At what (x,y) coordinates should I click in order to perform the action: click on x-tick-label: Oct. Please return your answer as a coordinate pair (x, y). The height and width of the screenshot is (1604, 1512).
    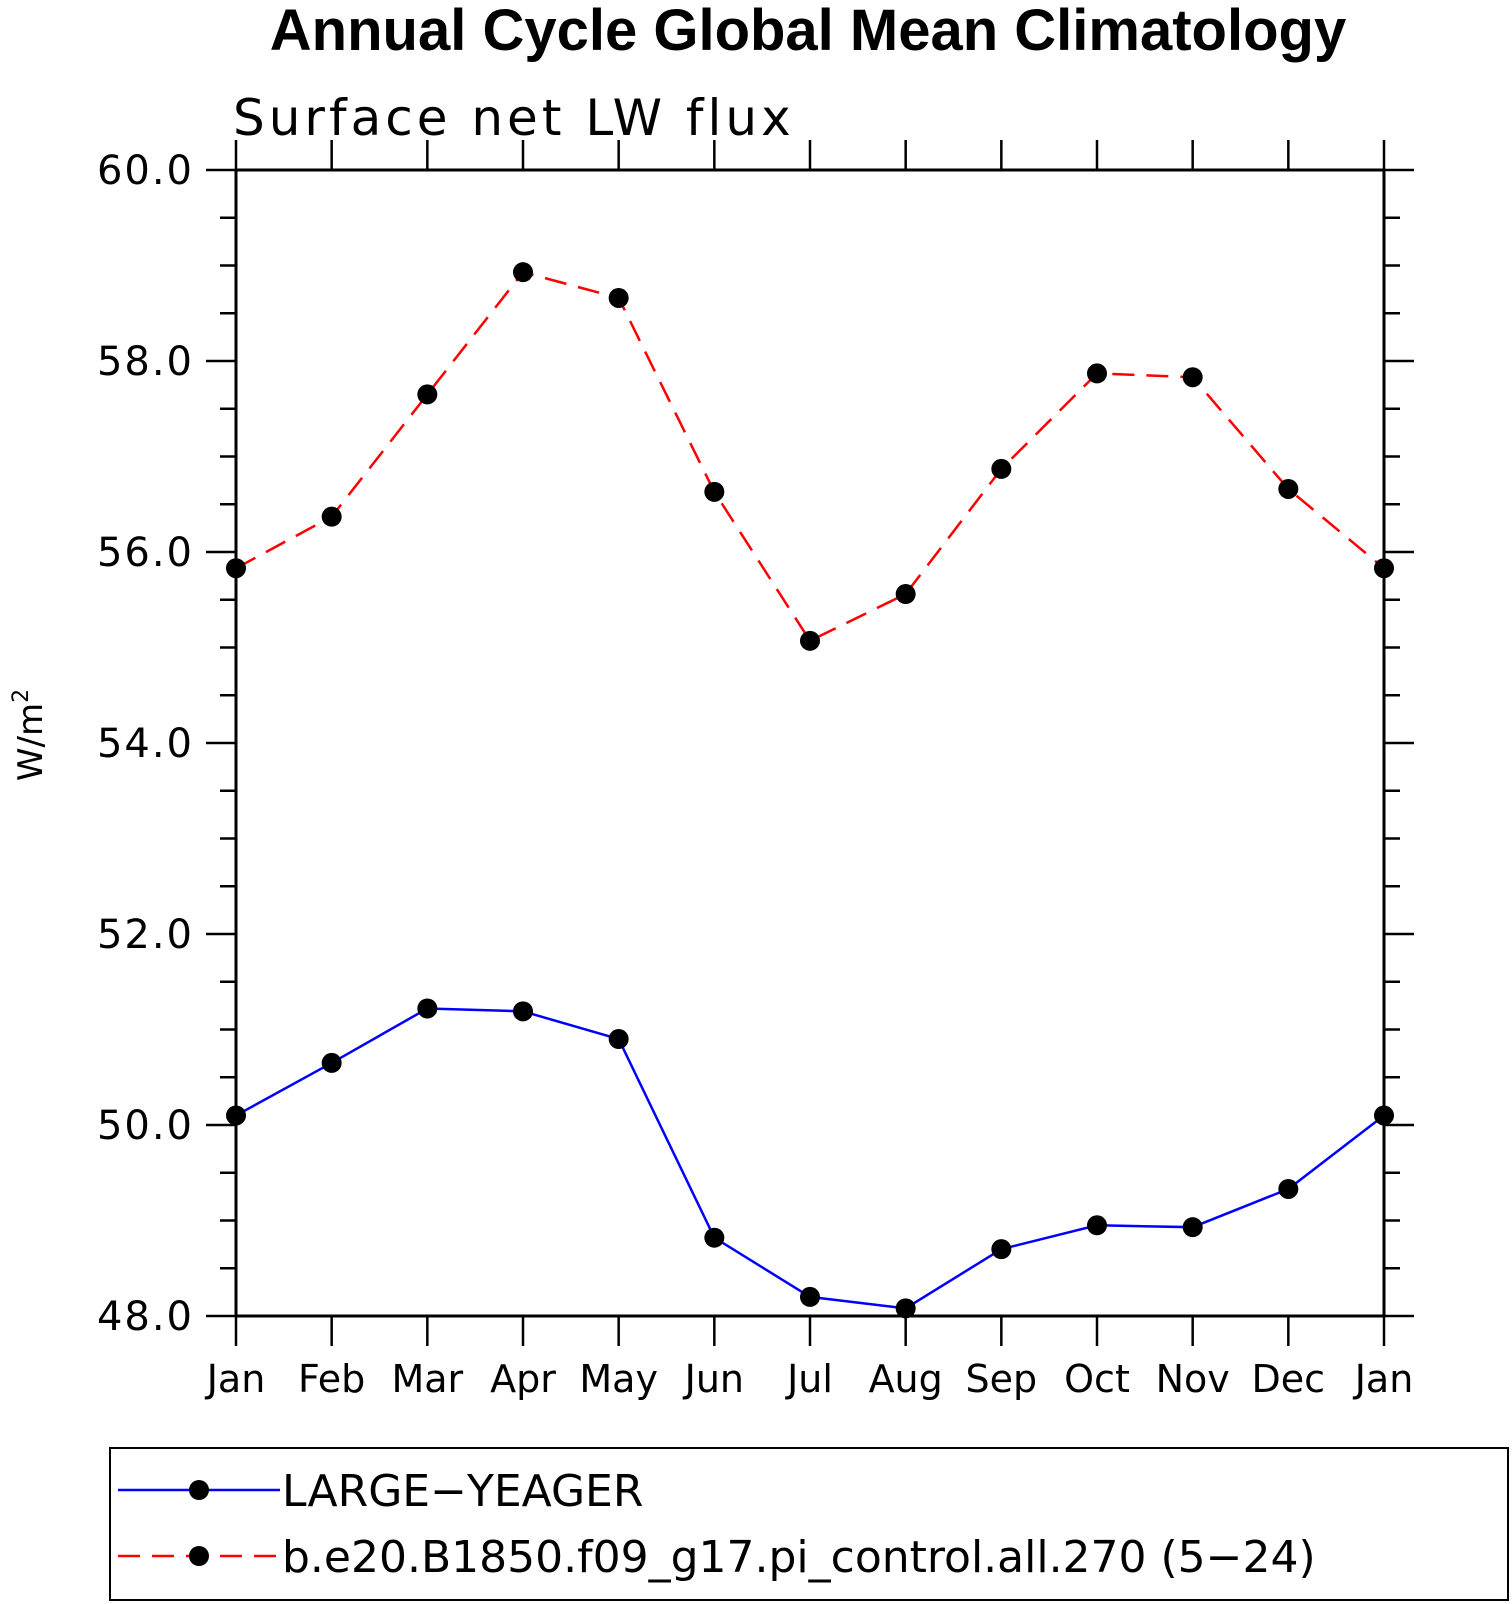
    Looking at the image, I should click on (1097, 1379).